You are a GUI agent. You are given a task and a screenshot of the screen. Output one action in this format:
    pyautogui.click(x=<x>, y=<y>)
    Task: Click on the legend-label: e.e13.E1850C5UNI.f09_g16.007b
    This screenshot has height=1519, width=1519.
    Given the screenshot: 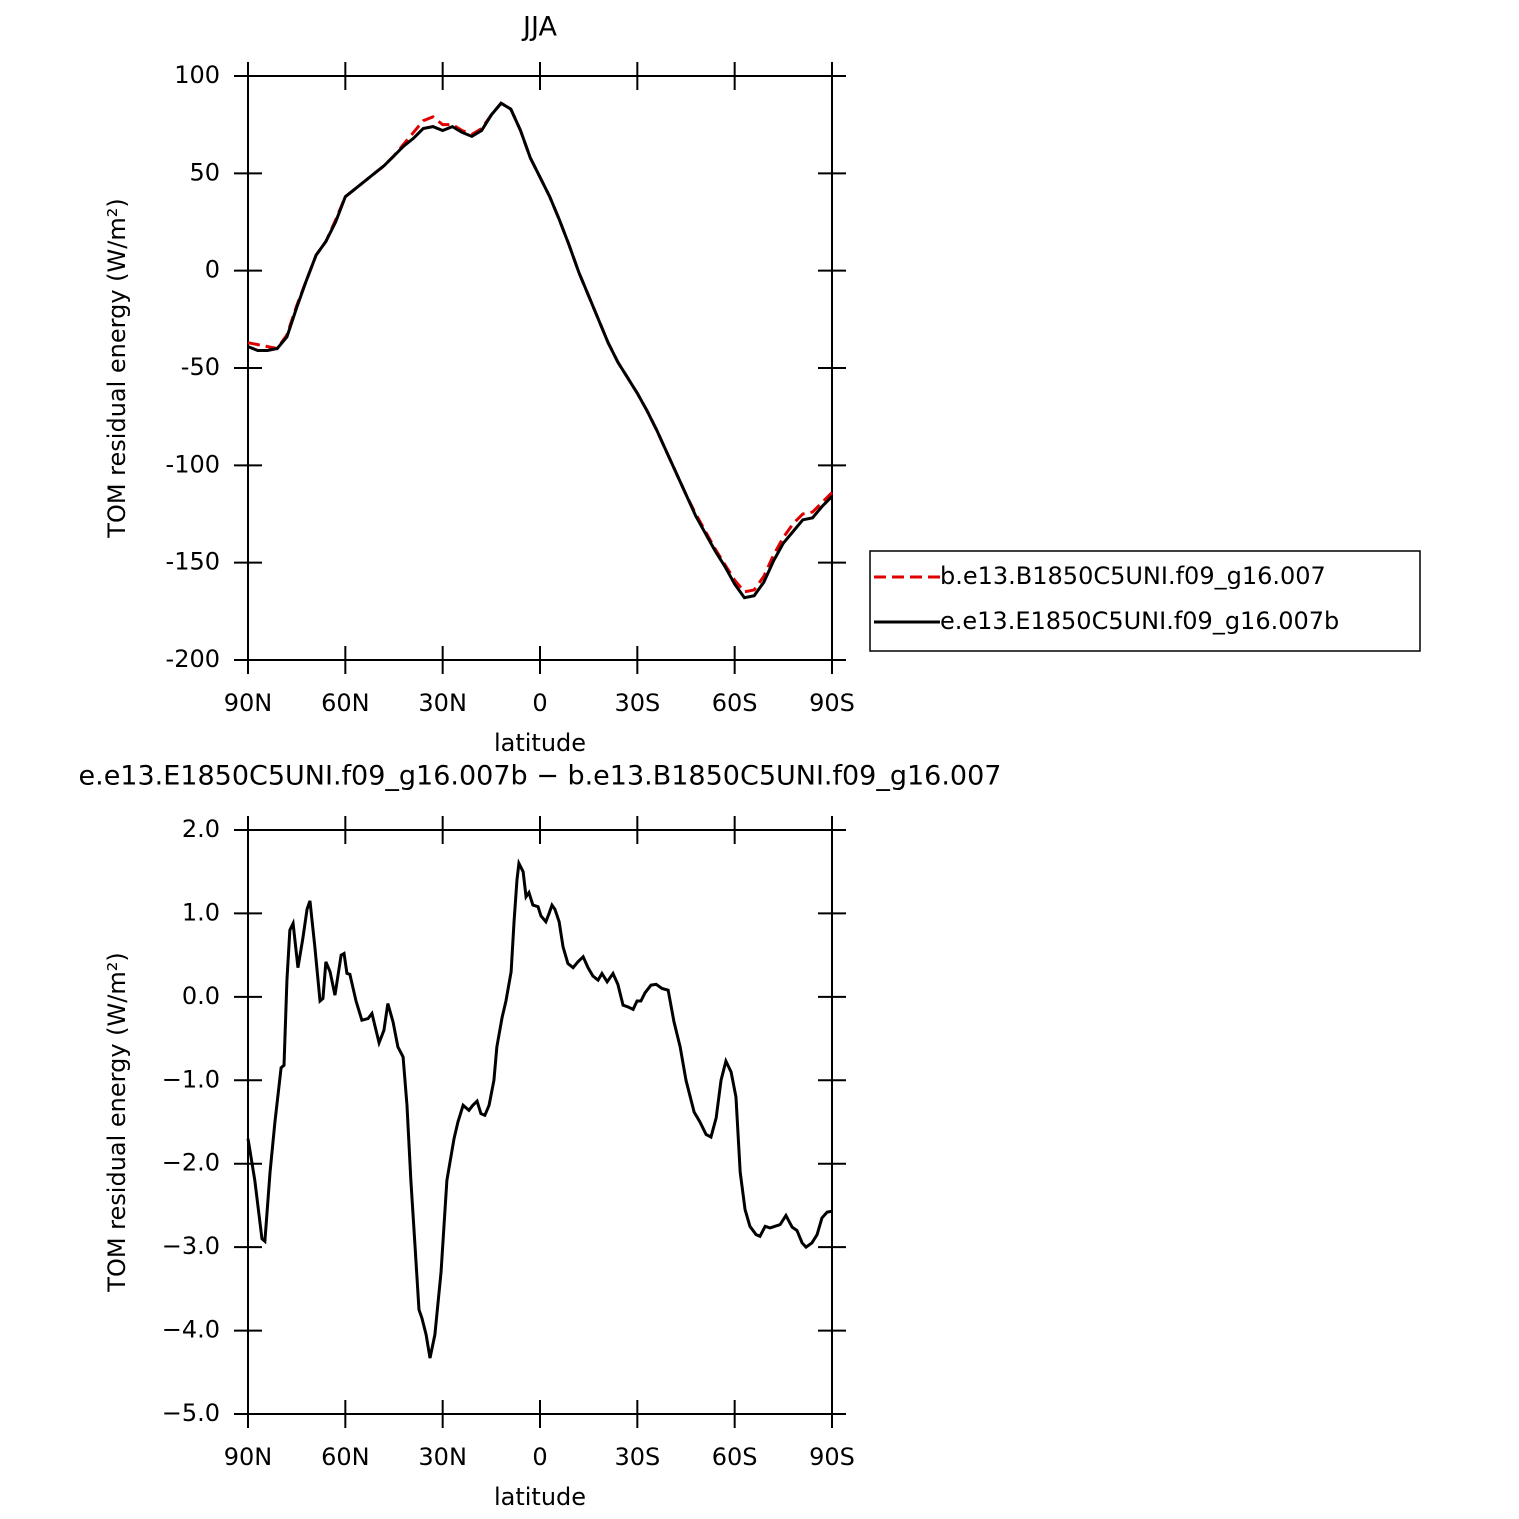 What is the action you would take?
    pyautogui.click(x=1139, y=621)
    